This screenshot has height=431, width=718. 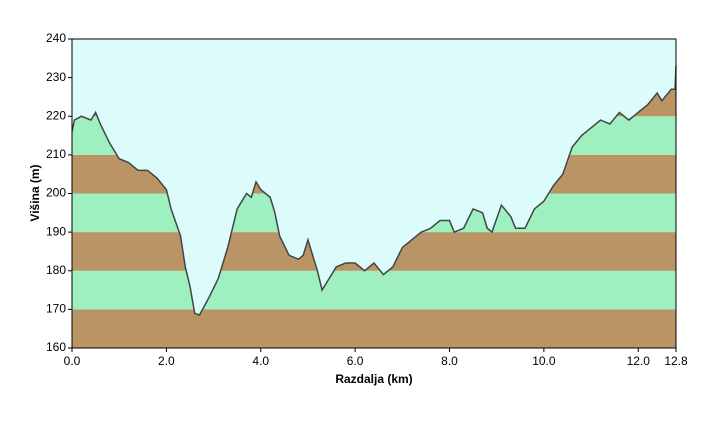 I want to click on y-tick-label: 160, so click(x=56, y=347).